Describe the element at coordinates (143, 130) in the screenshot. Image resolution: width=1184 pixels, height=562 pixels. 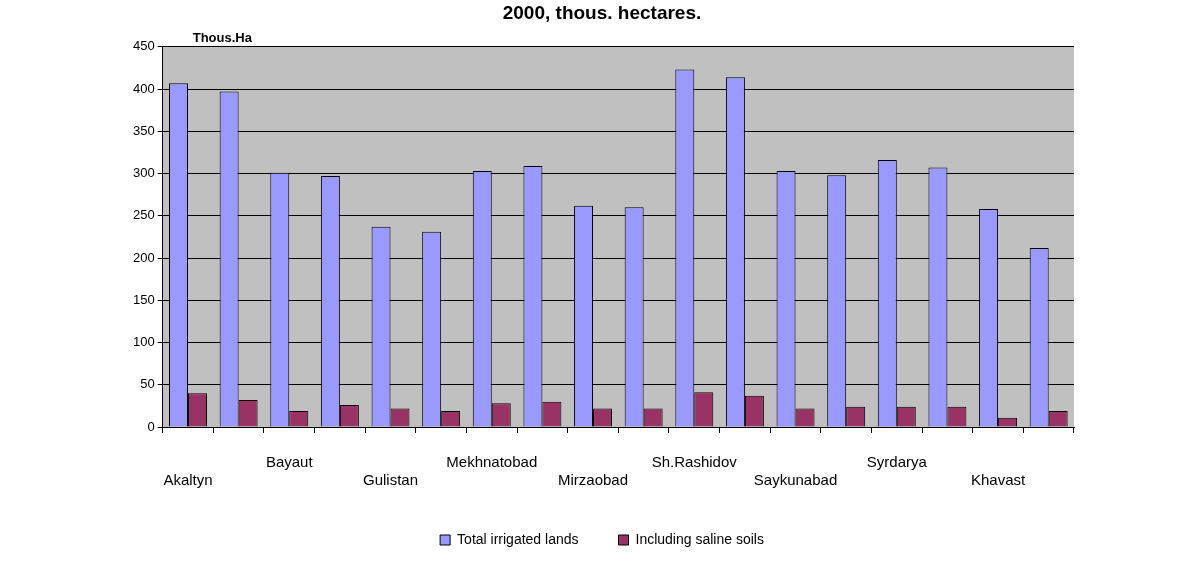
I see `y-tick-label: 350` at that location.